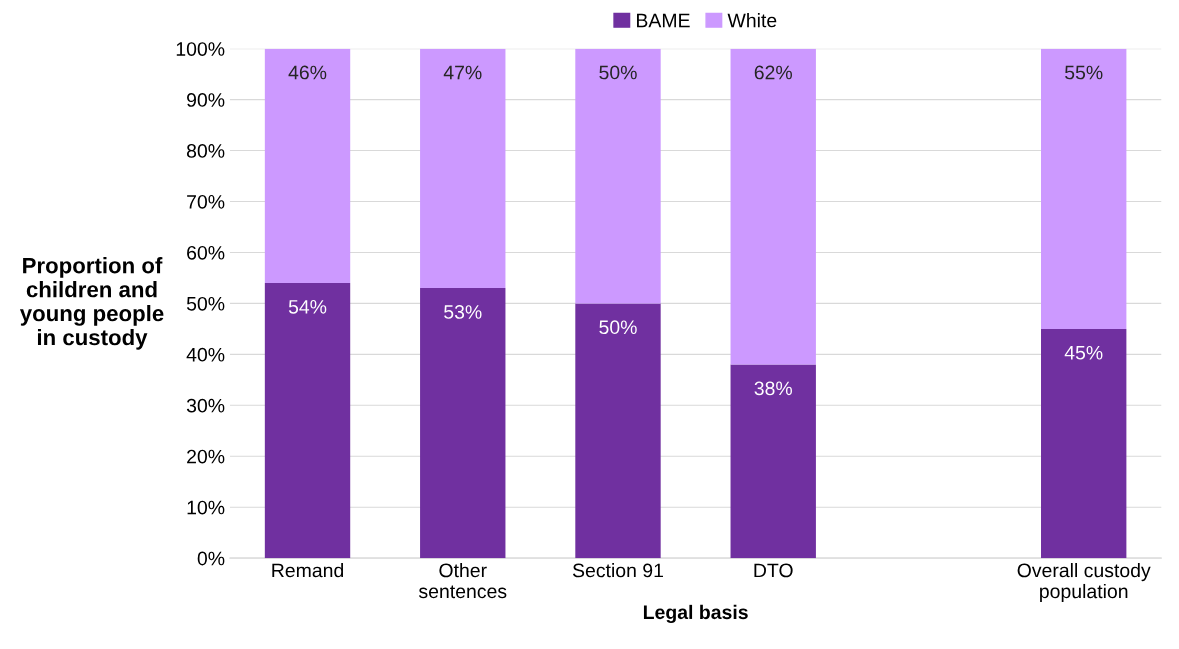 This screenshot has height=649, width=1179. What do you see at coordinates (211, 558) in the screenshot?
I see `y-tick-label: 0%` at bounding box center [211, 558].